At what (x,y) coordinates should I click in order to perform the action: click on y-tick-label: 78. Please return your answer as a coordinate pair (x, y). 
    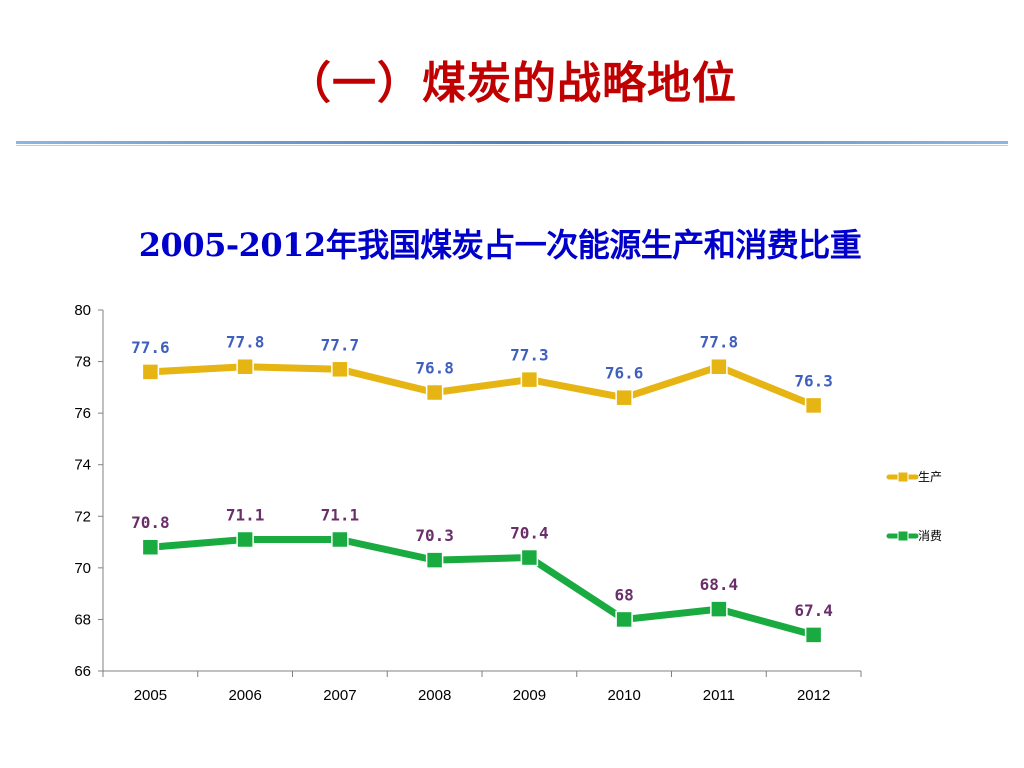
    Looking at the image, I should click on (82, 362).